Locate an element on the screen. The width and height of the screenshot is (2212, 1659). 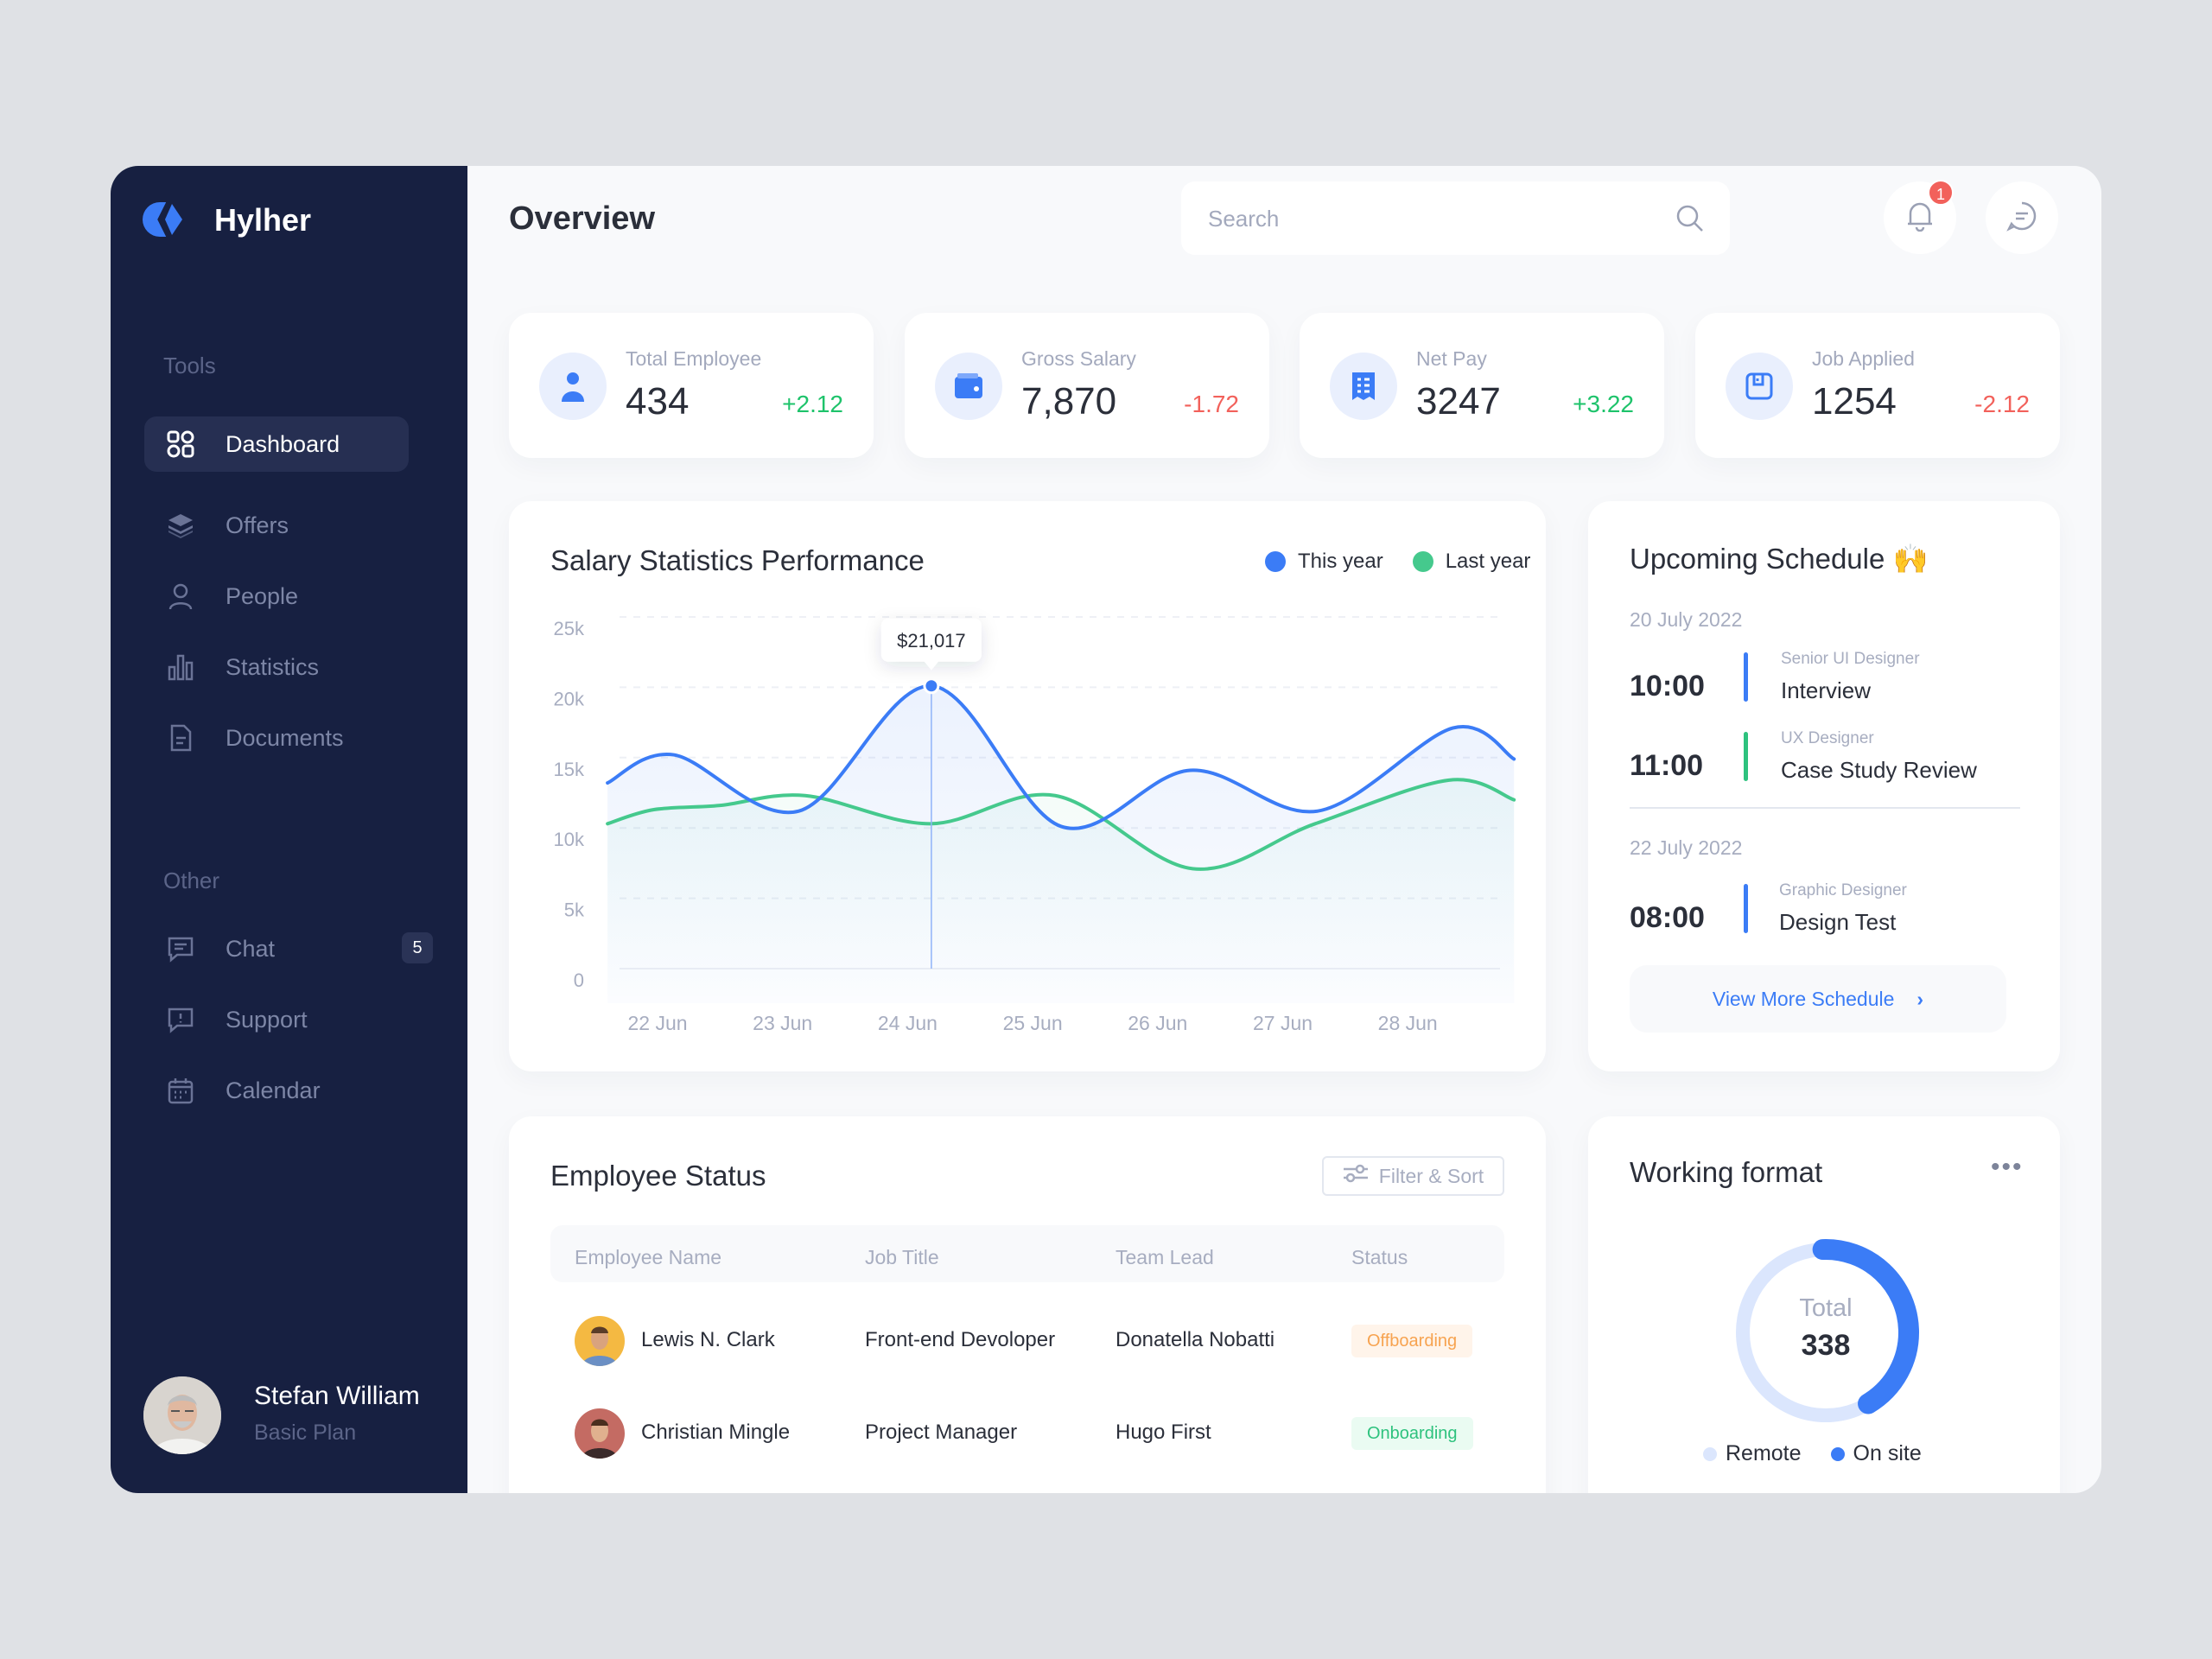
y-tick-label: 10k is located at coordinates (569, 839).